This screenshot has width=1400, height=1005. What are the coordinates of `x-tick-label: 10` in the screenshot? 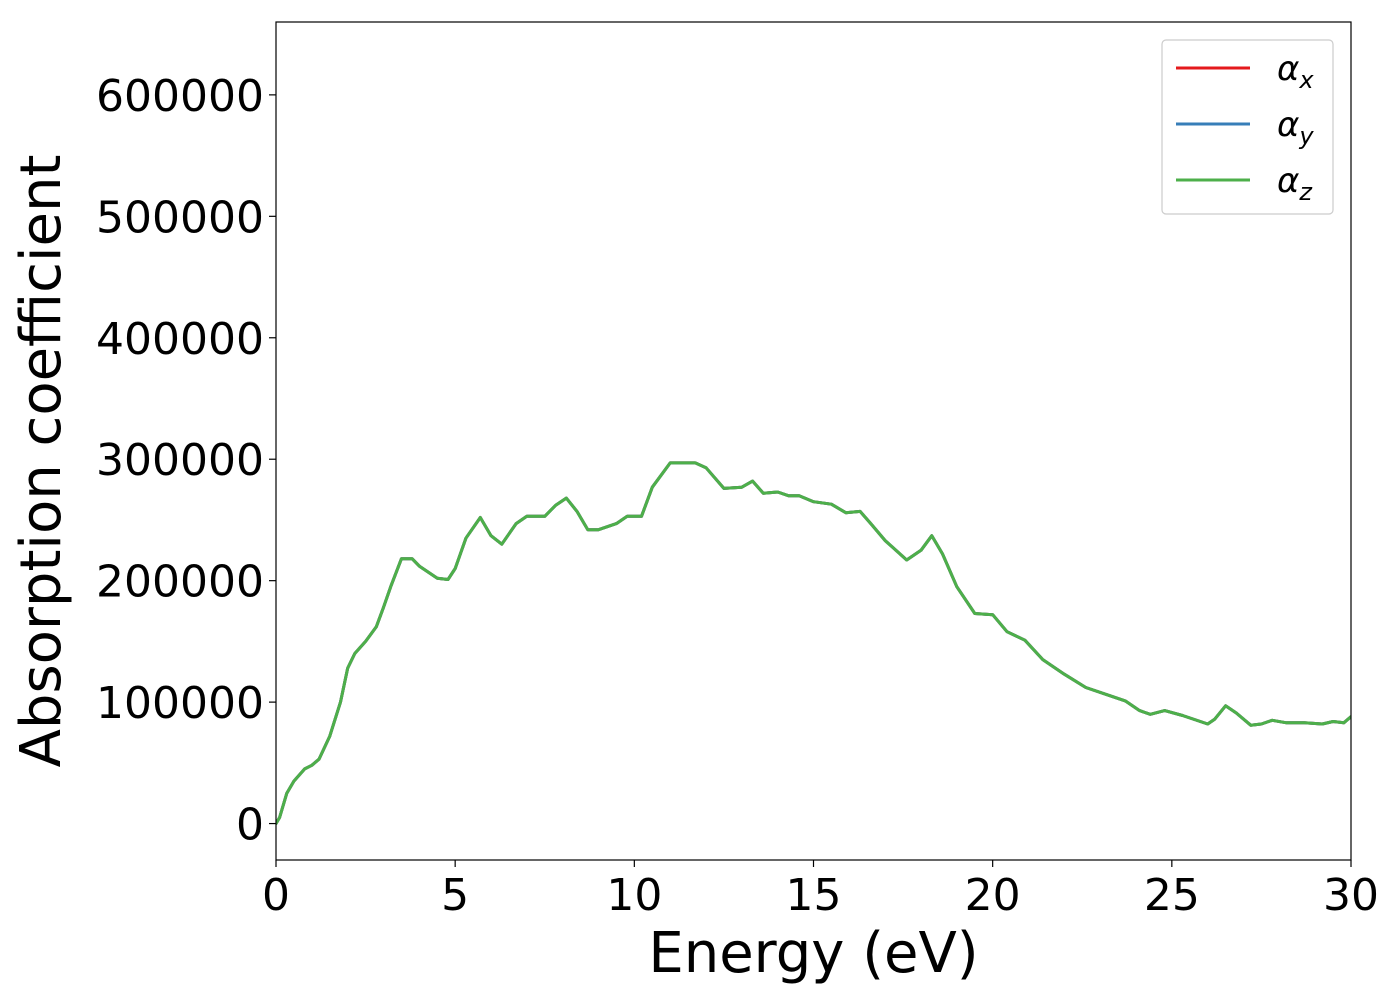 It's located at (634, 895).